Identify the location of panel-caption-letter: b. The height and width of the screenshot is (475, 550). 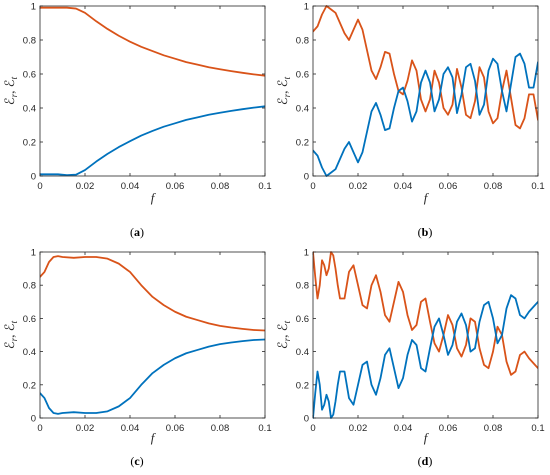
(425, 232).